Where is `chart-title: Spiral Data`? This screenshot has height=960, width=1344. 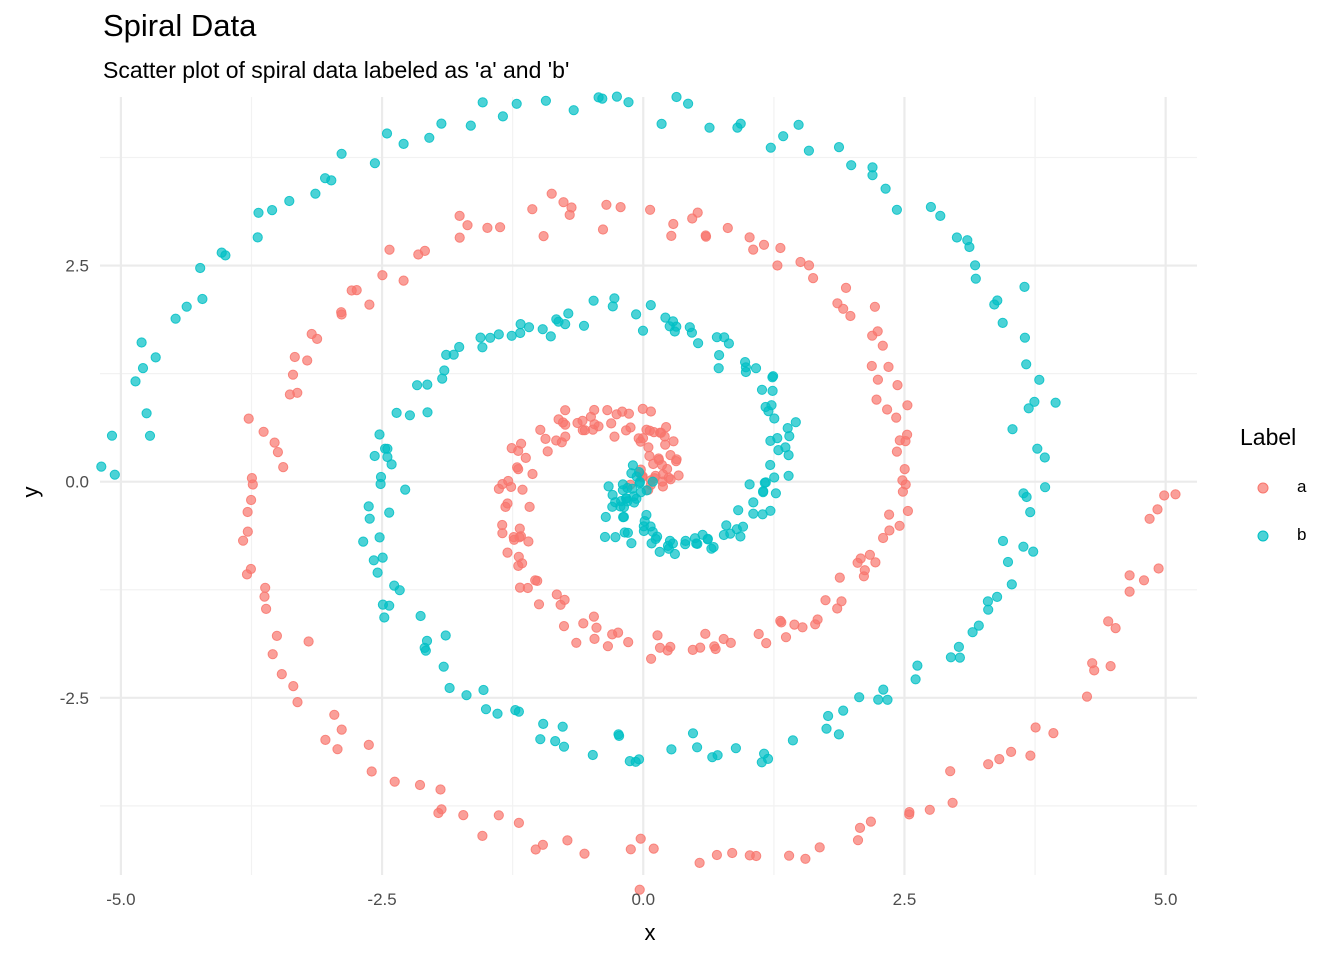
chart-title: Spiral Data is located at coordinates (180, 25).